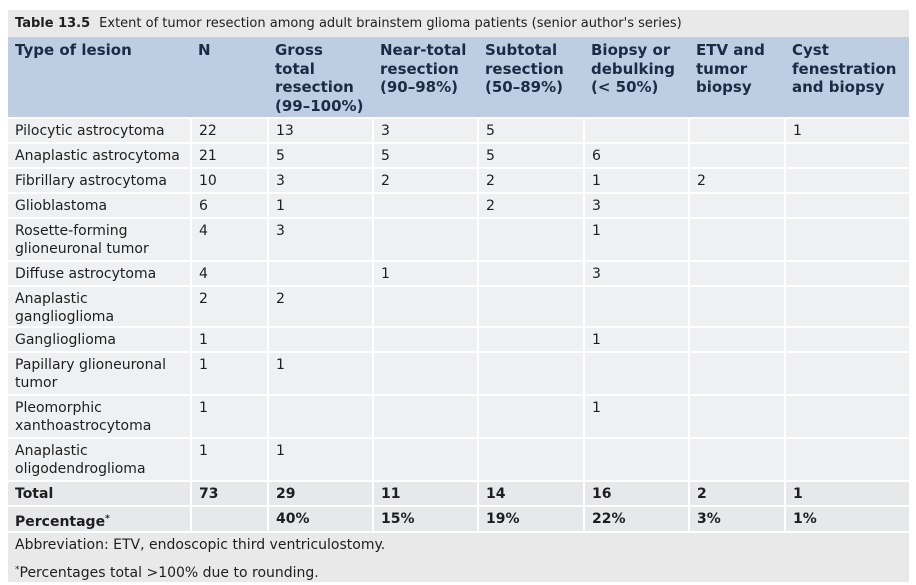 The image size is (916, 585). I want to click on value-cell: 6, so click(636, 155).